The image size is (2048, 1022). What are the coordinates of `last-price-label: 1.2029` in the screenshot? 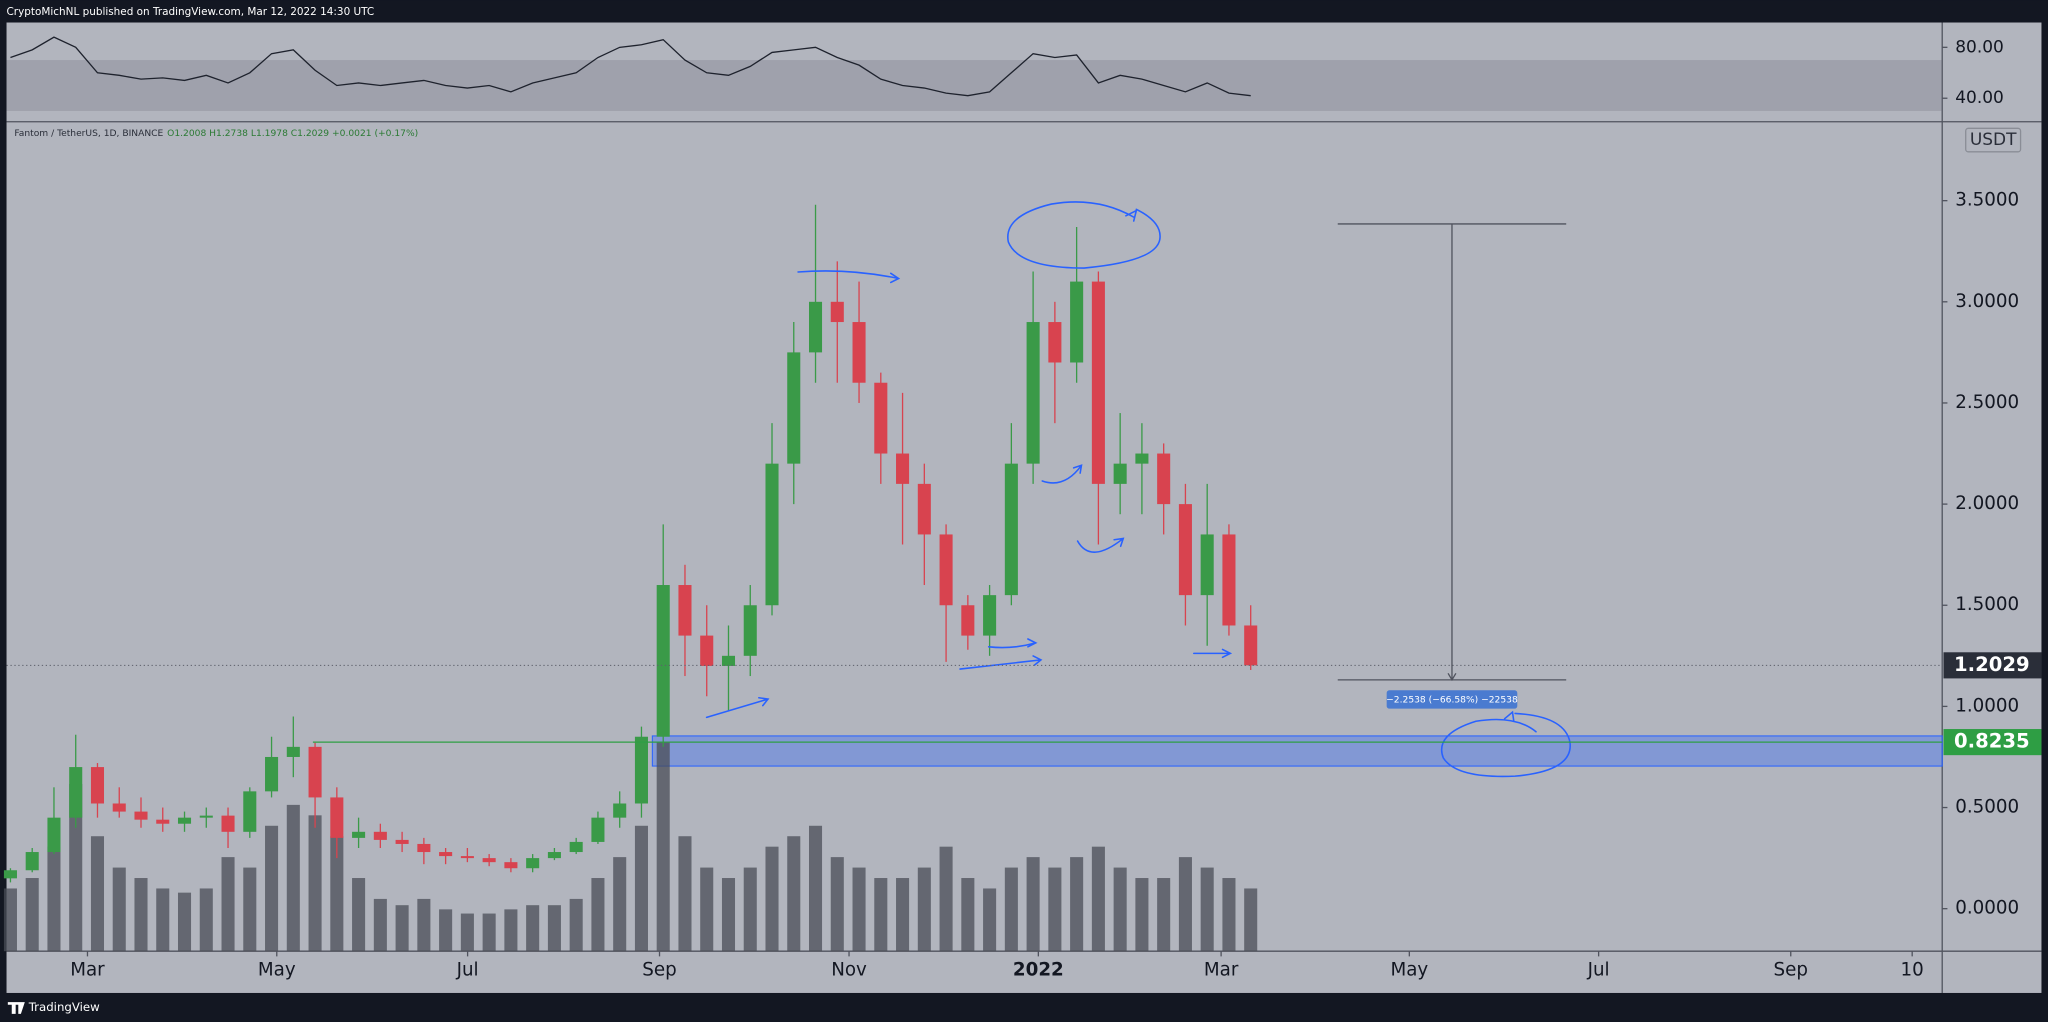 It's located at (1992, 664).